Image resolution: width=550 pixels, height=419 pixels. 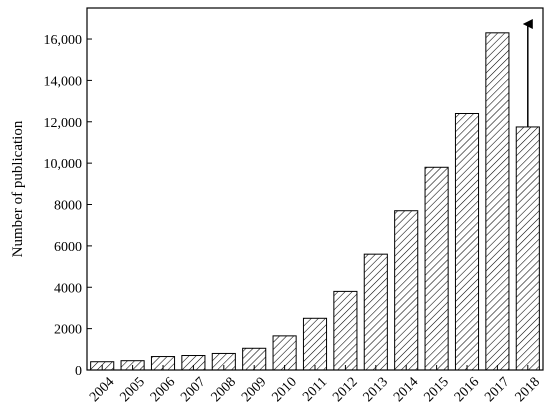 What do you see at coordinates (63, 81) in the screenshot?
I see `y-tick-label: 14,000` at bounding box center [63, 81].